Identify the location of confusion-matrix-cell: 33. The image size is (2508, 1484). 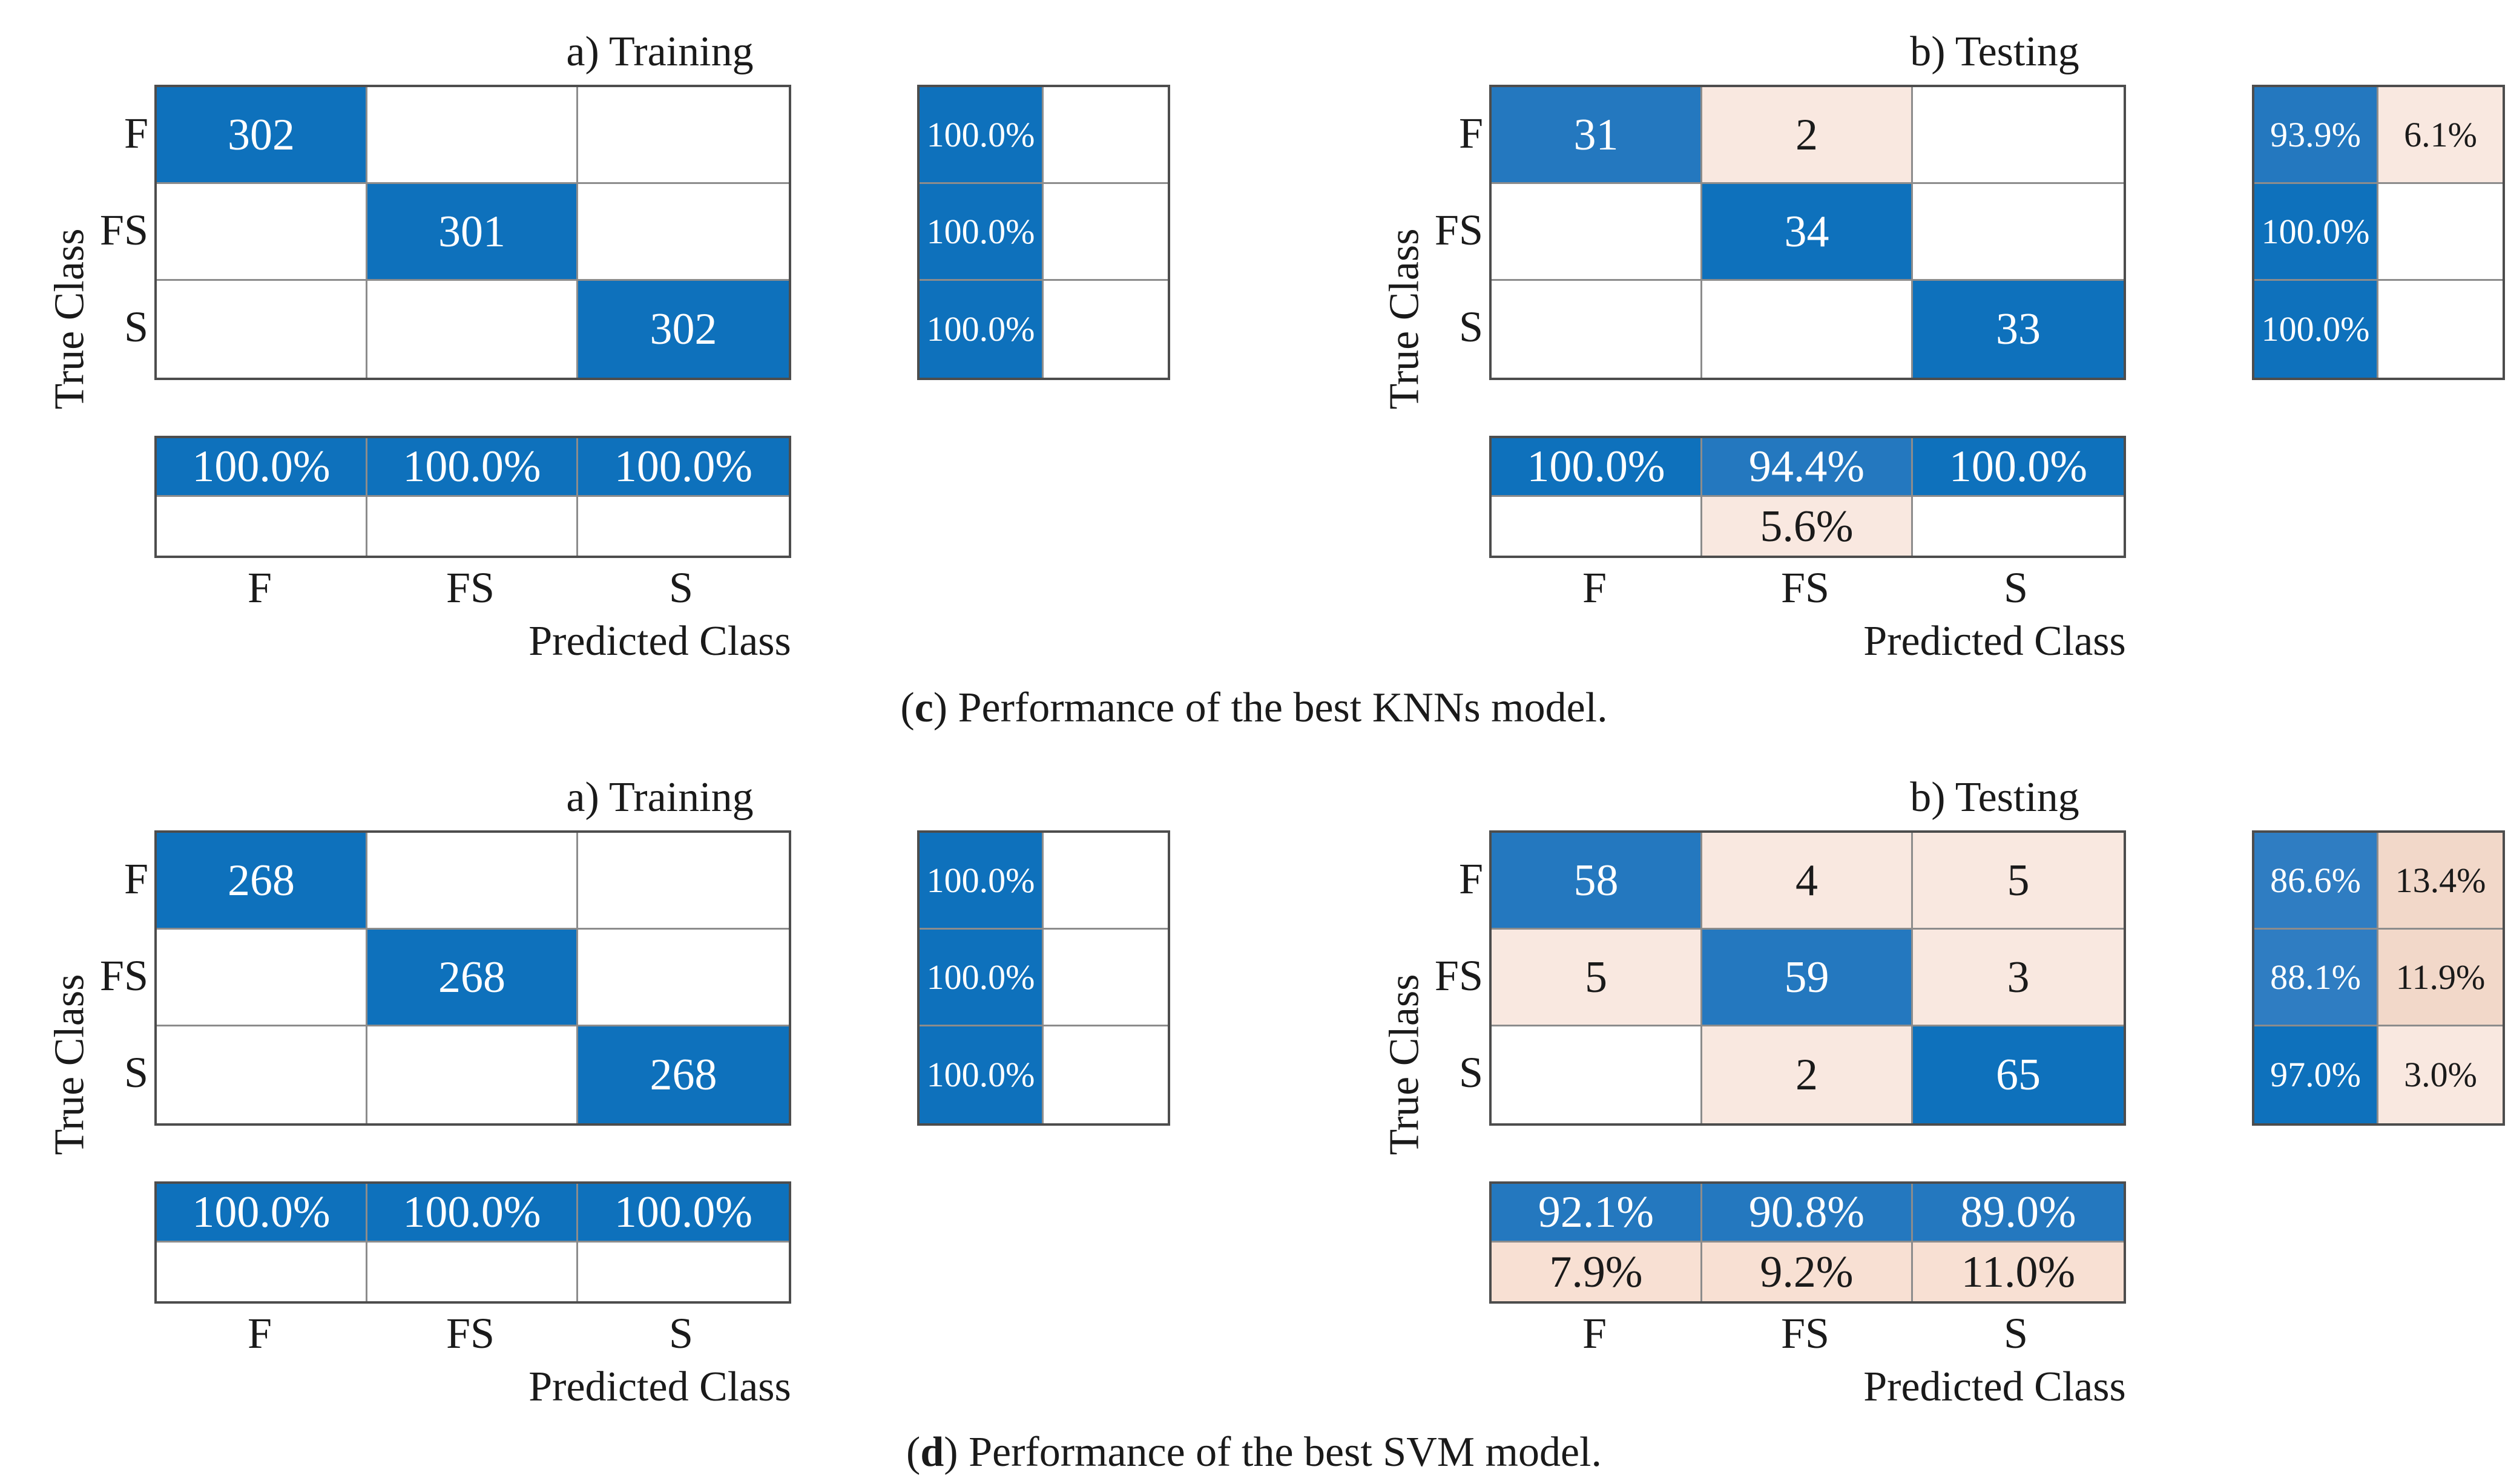
(2019, 329).